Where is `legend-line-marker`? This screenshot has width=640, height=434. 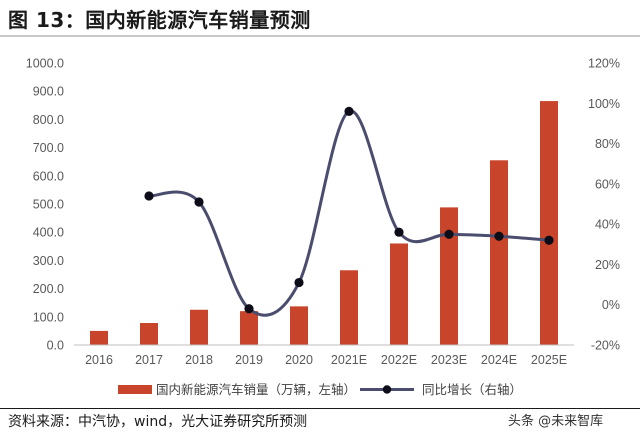
legend-line-marker is located at coordinates (387, 389).